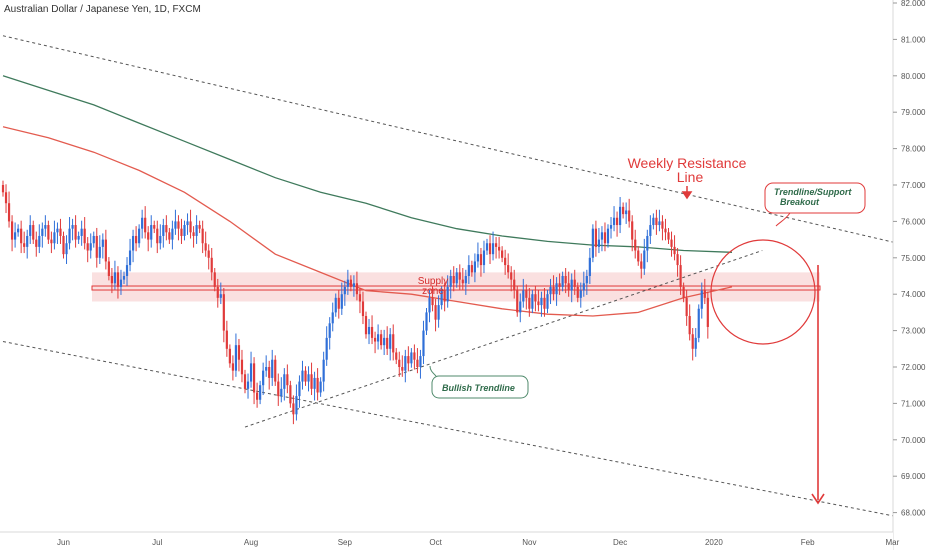  Describe the element at coordinates (912, 275) in the screenshot. I see `price-axis-background` at that location.